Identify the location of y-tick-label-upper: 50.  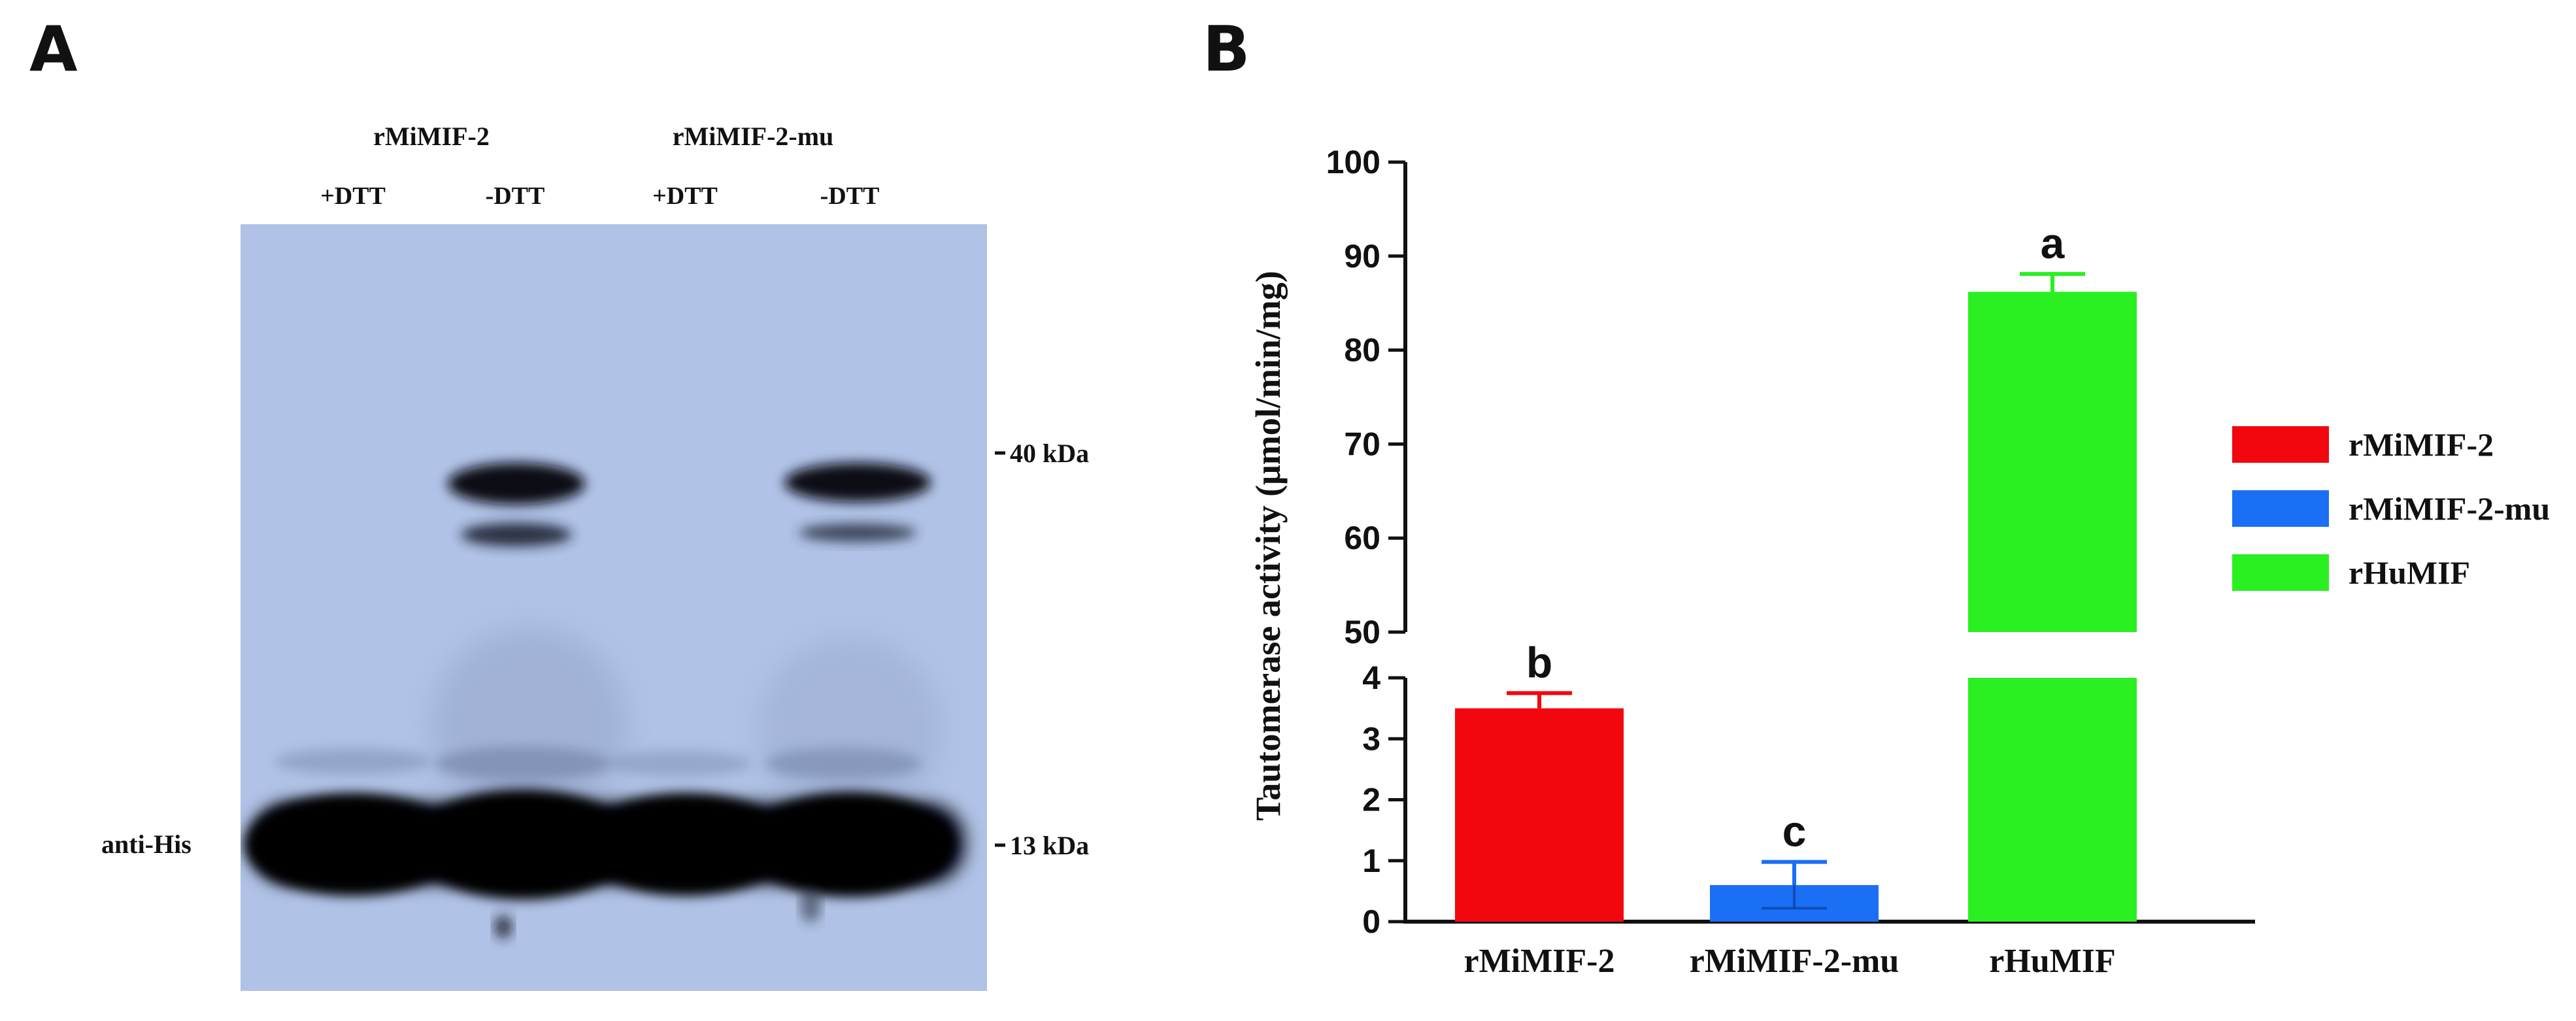
(1362, 632).